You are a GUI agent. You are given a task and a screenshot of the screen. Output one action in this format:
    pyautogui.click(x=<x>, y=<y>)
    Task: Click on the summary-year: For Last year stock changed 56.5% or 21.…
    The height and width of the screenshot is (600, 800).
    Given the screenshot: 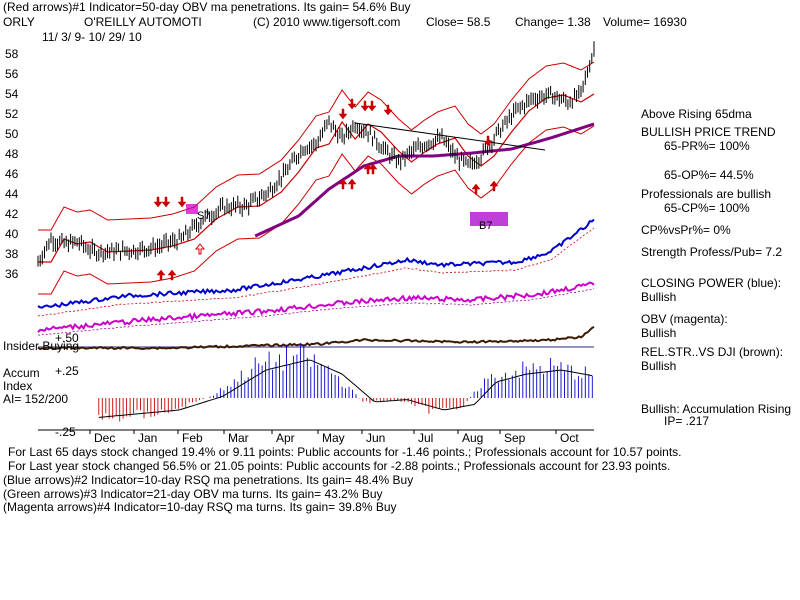 What is the action you would take?
    pyautogui.click(x=339, y=466)
    